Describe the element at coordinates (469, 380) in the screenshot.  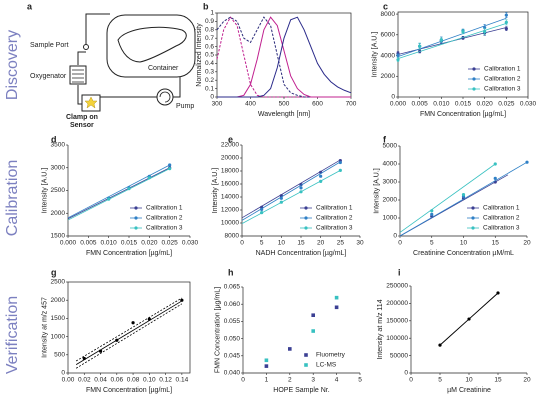
I see `x-tick-label: 10` at that location.